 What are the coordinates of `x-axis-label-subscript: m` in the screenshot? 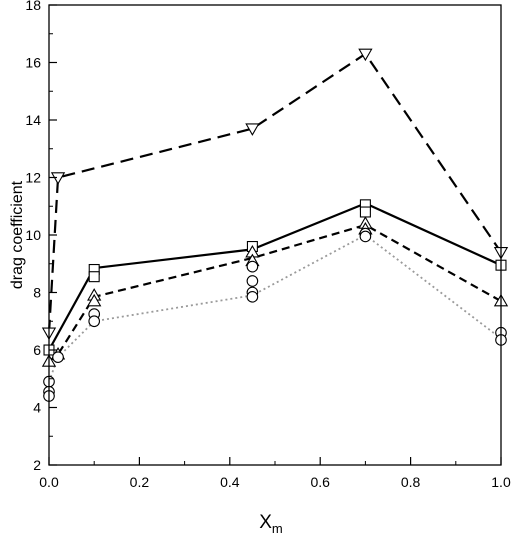 It's located at (277, 528).